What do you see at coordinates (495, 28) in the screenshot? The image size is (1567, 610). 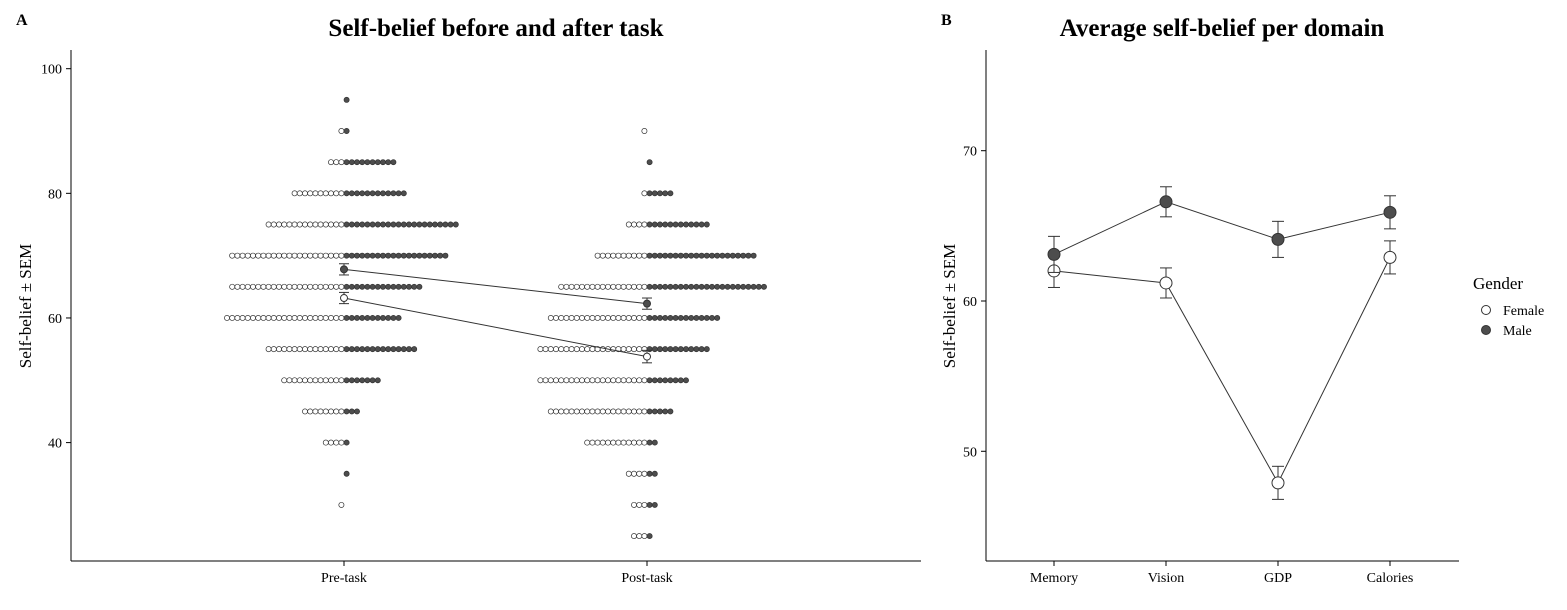 I see `panel-a-title: Self-belief before and after task` at bounding box center [495, 28].